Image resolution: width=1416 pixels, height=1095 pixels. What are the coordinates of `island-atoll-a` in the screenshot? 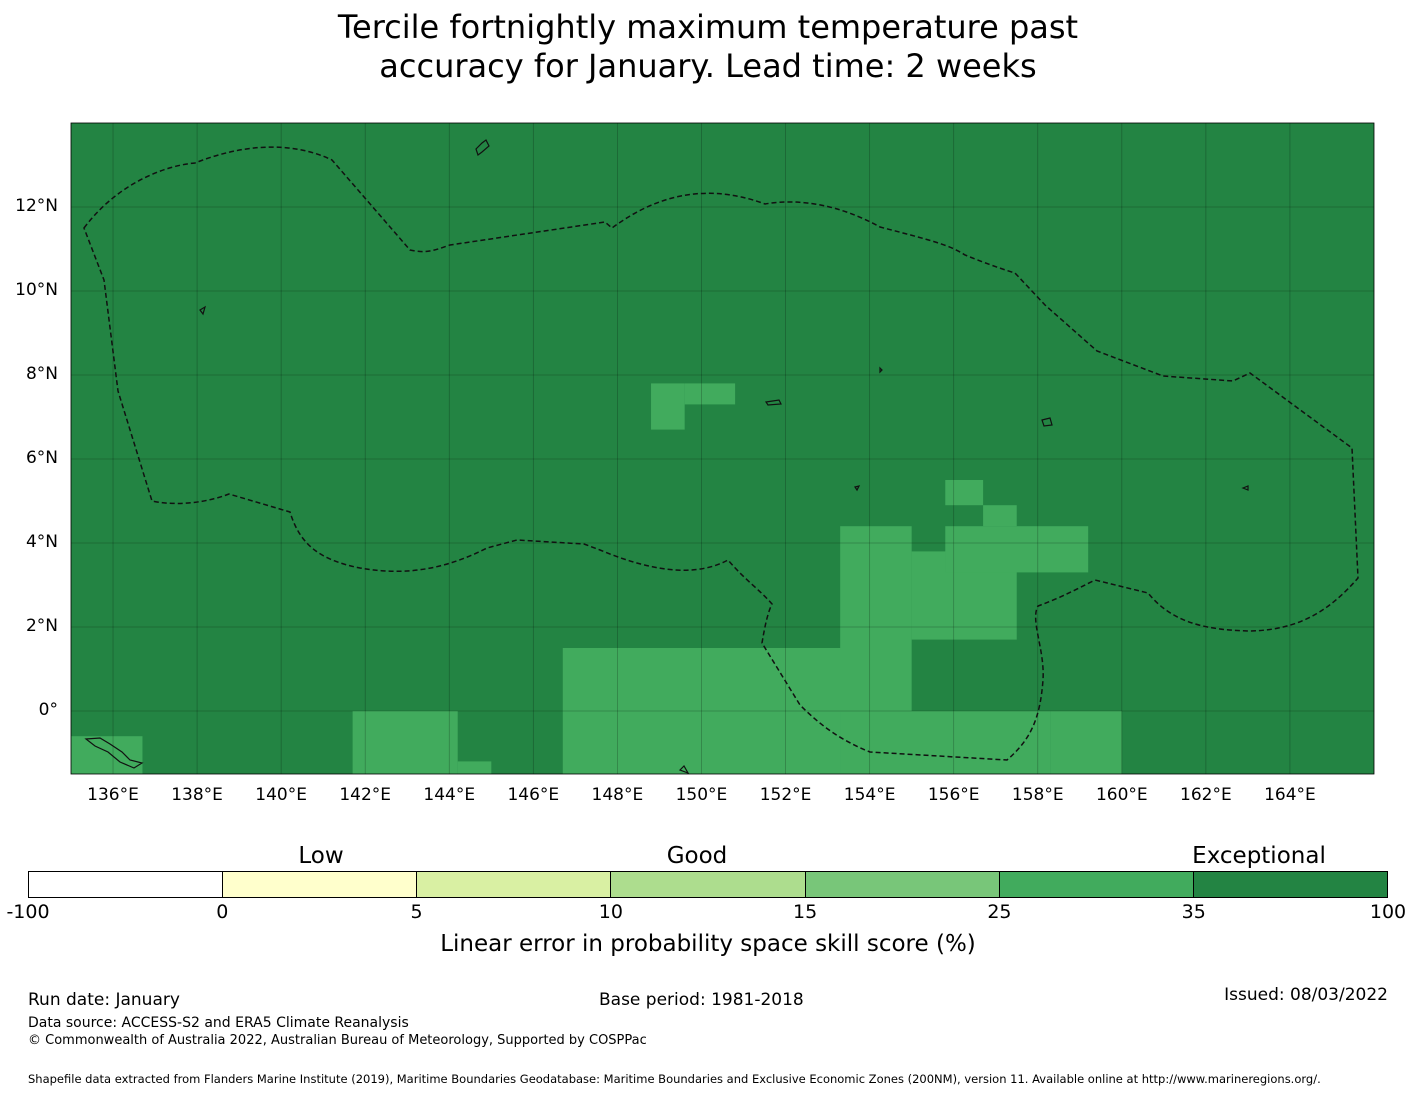 It's located at (857, 488).